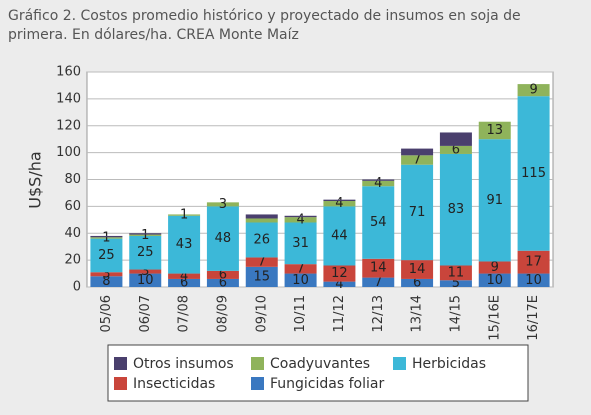 The image size is (591, 415). I want to click on title-line: primera. En dólares/ha. CREA Monte Maíz, so click(153, 35).